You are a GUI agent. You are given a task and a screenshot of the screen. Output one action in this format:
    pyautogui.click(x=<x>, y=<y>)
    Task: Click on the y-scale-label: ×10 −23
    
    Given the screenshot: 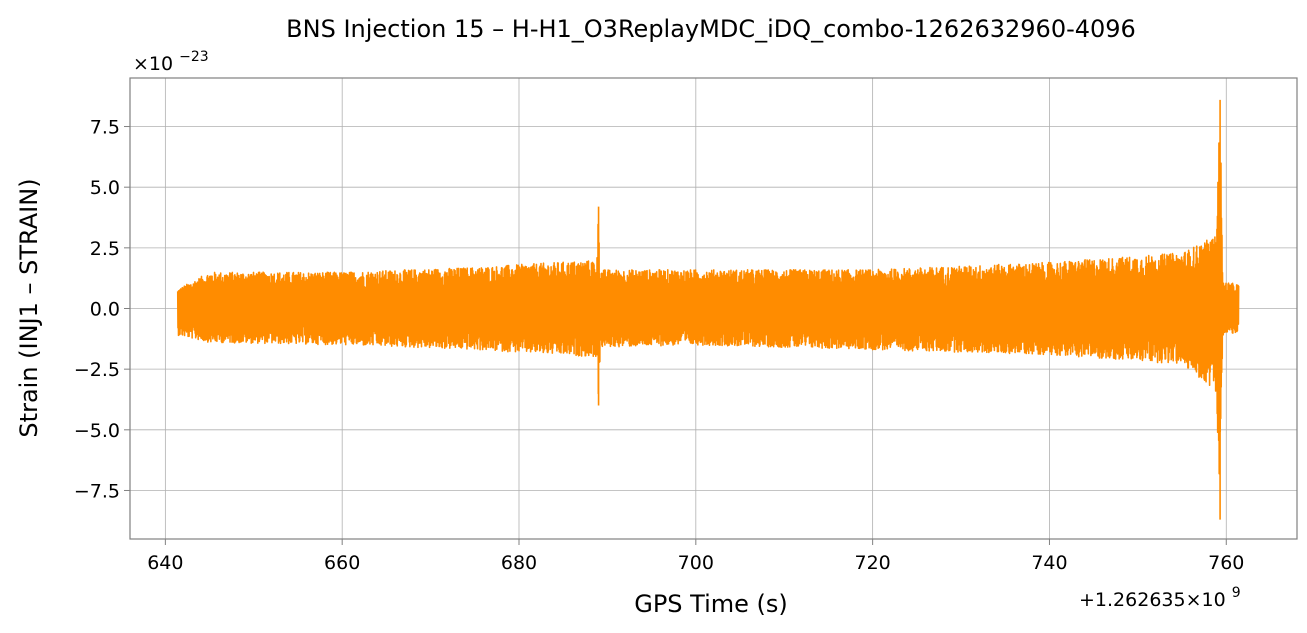 What is the action you would take?
    pyautogui.click(x=171, y=62)
    